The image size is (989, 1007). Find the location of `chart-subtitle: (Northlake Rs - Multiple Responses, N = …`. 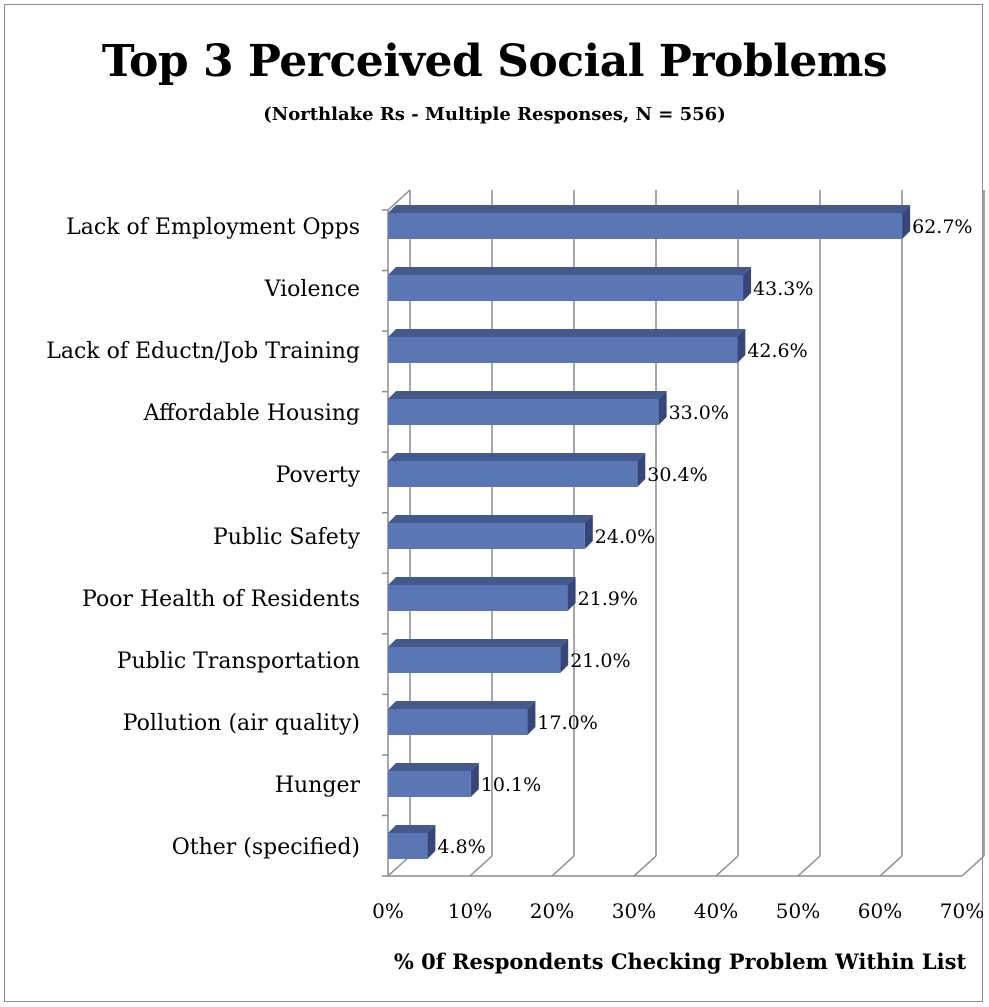

chart-subtitle: (Northlake Rs - Multiple Responses, N = … is located at coordinates (494, 114).